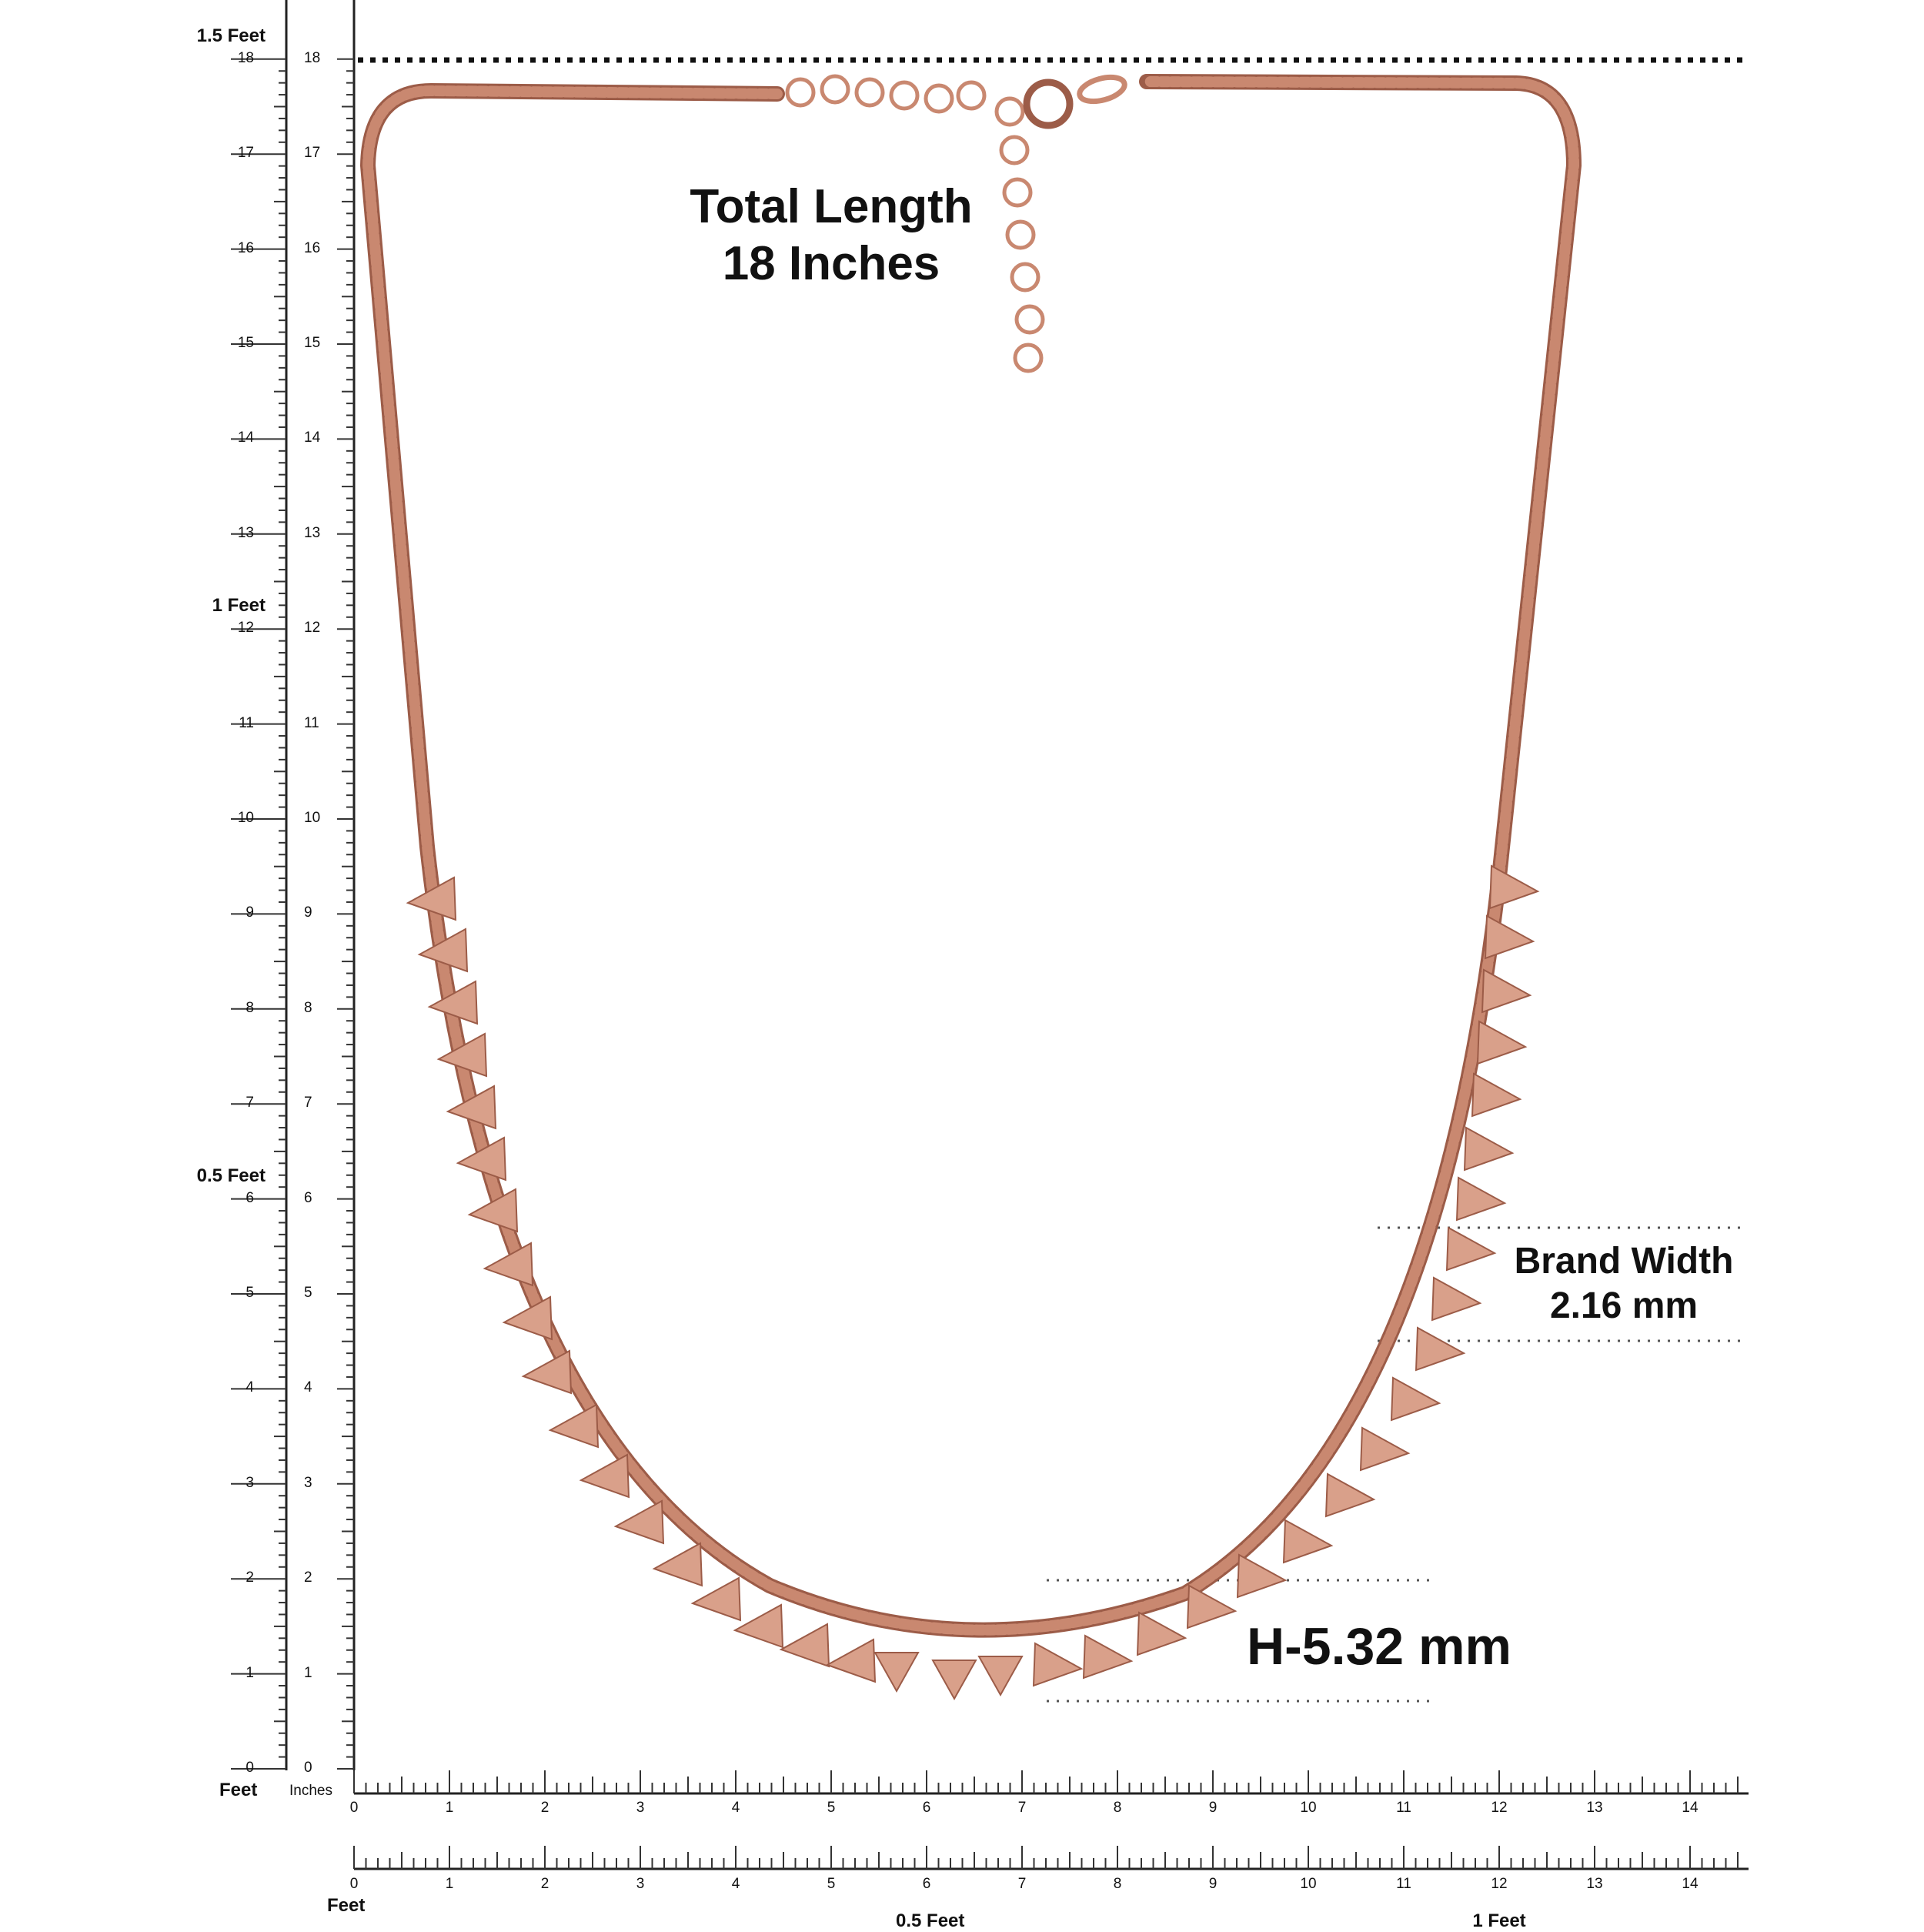 The width and height of the screenshot is (1924, 1932). I want to click on ruler-left-inch-label: 16, so click(245, 247).